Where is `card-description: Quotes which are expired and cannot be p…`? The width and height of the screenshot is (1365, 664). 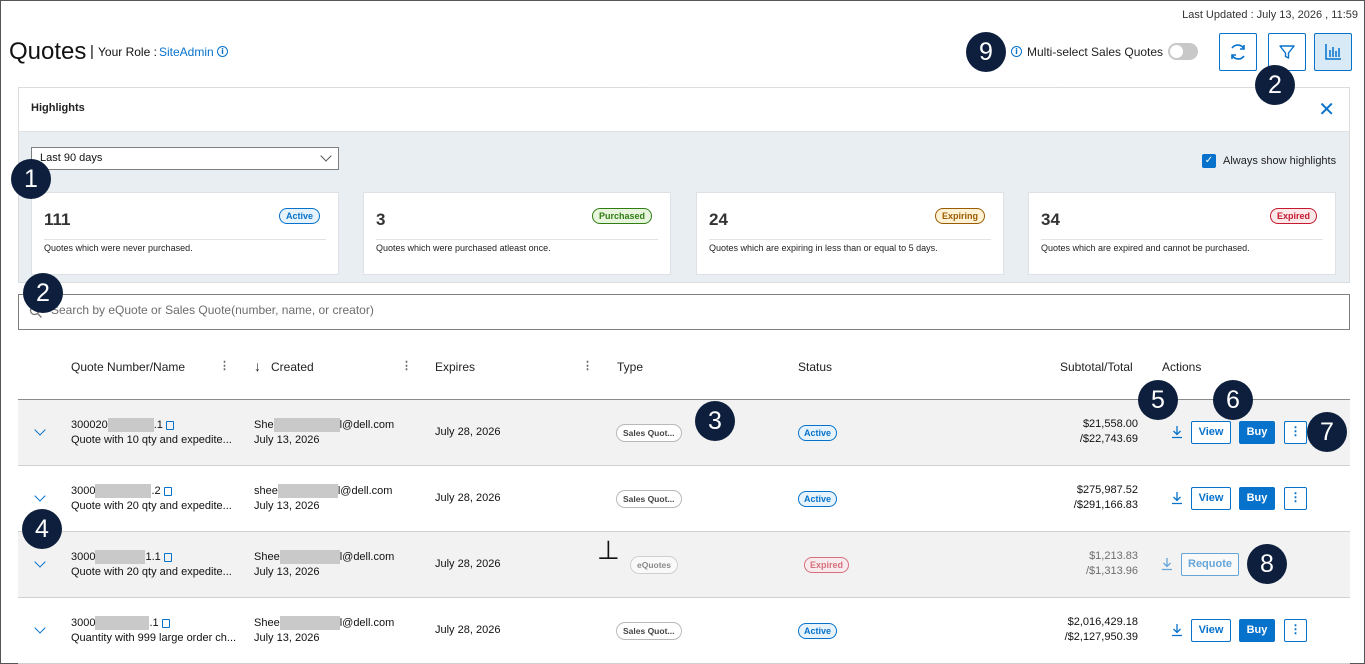
card-description: Quotes which are expired and cannot be p… is located at coordinates (1145, 248).